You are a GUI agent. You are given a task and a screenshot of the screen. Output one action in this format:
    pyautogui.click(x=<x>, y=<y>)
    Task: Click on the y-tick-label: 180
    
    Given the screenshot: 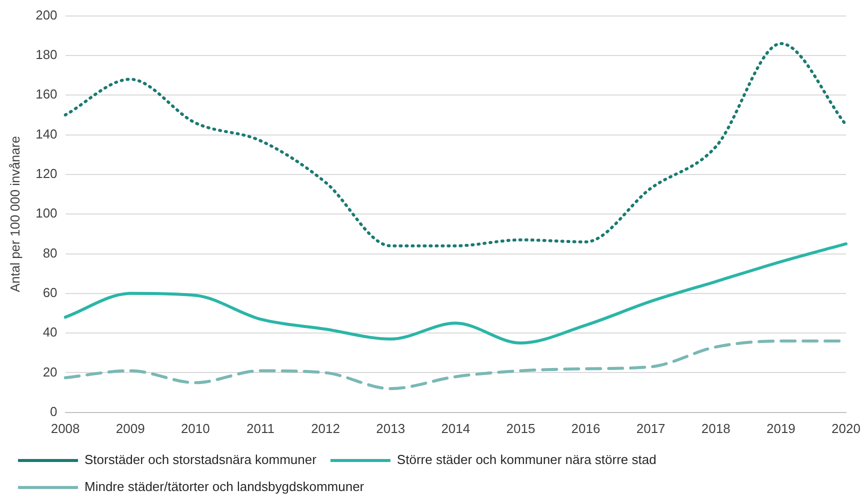 What is the action you would take?
    pyautogui.click(x=47, y=54)
    